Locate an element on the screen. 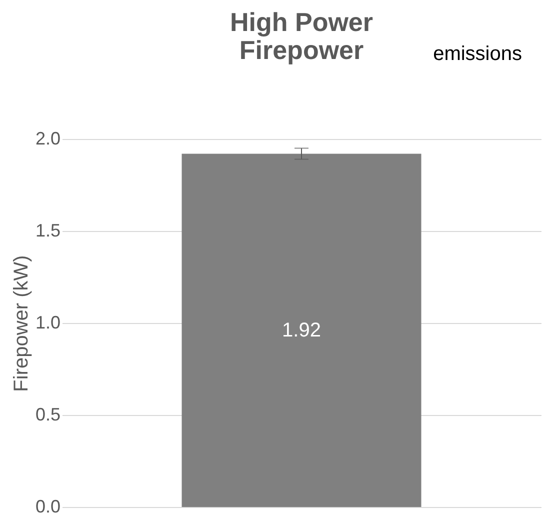  y-tick-label: 1.0 is located at coordinates (47, 322).